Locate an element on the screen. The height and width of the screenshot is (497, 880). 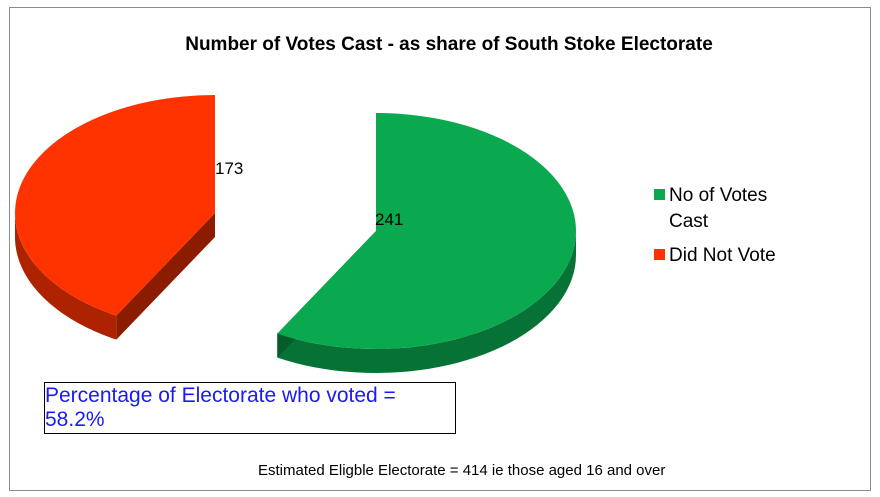
data-label-0: 241 is located at coordinates (389, 219).